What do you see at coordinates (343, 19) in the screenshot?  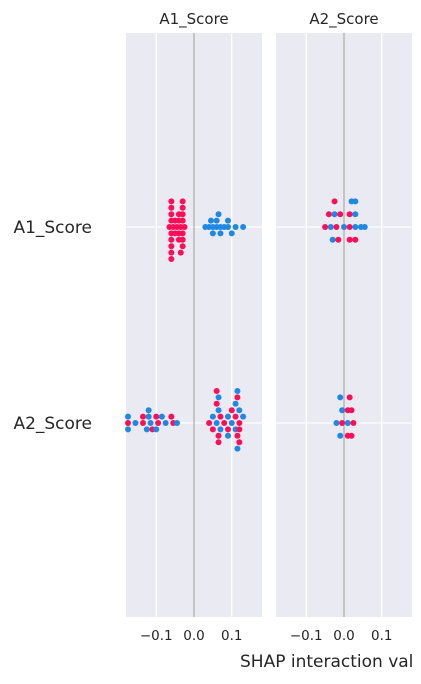 I see `panel-title: A2_Score` at bounding box center [343, 19].